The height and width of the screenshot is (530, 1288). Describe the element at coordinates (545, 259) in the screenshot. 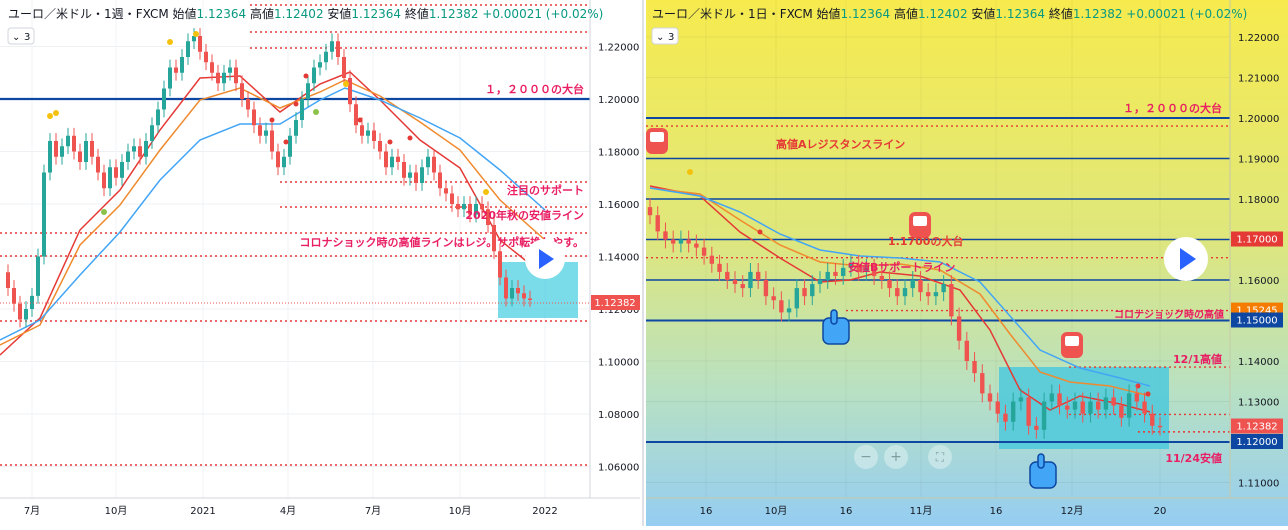

I see `weekly-play-button` at that location.